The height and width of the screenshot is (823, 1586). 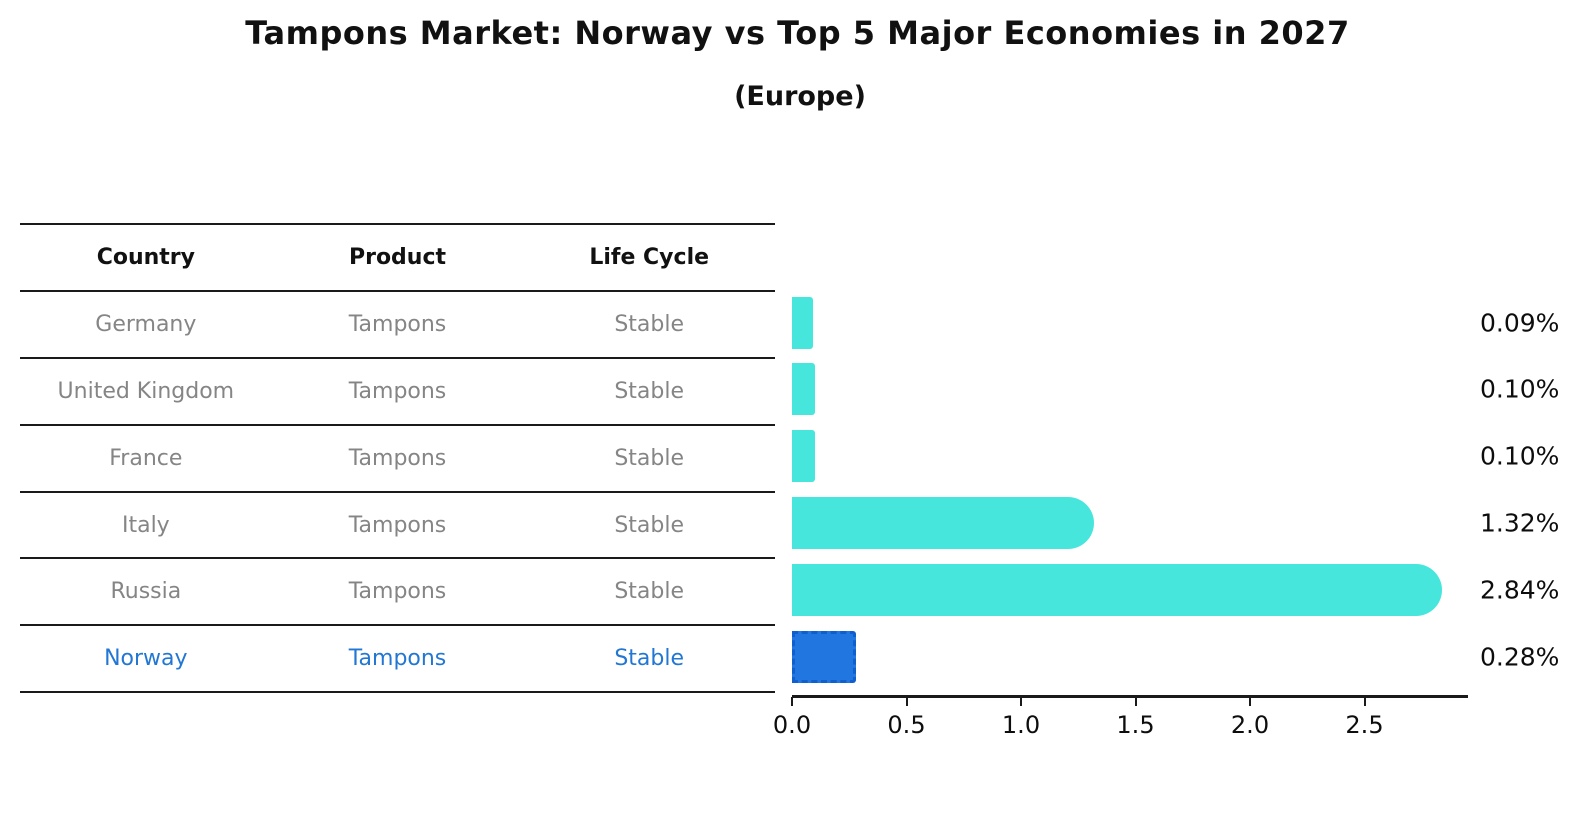 I want to click on bar-germany, so click(x=802, y=322).